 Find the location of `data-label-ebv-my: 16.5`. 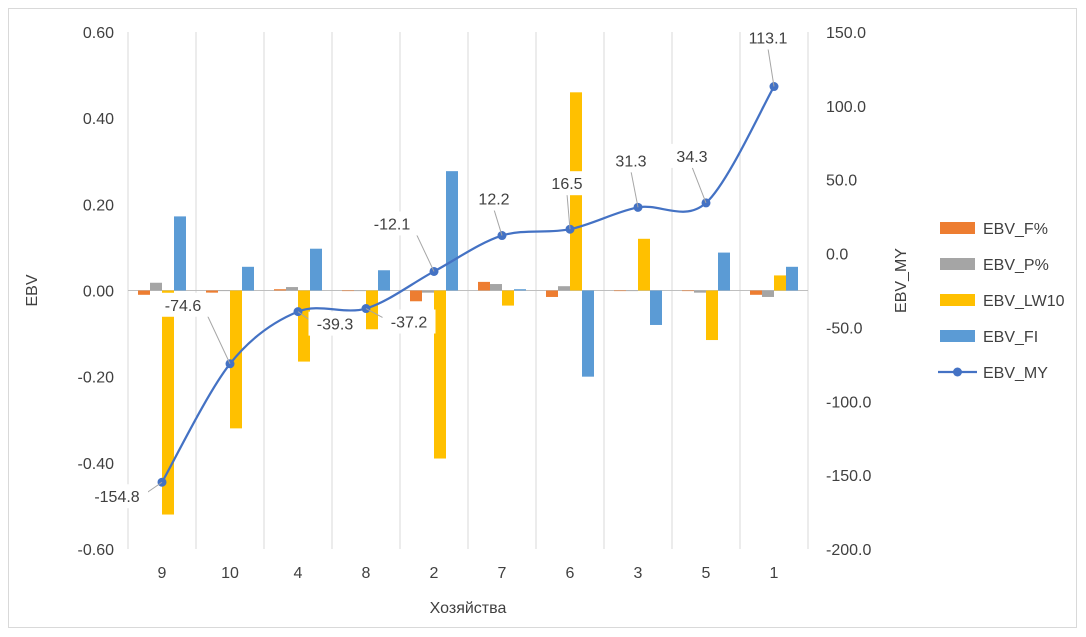

data-label-ebv-my: 16.5 is located at coordinates (566, 184).